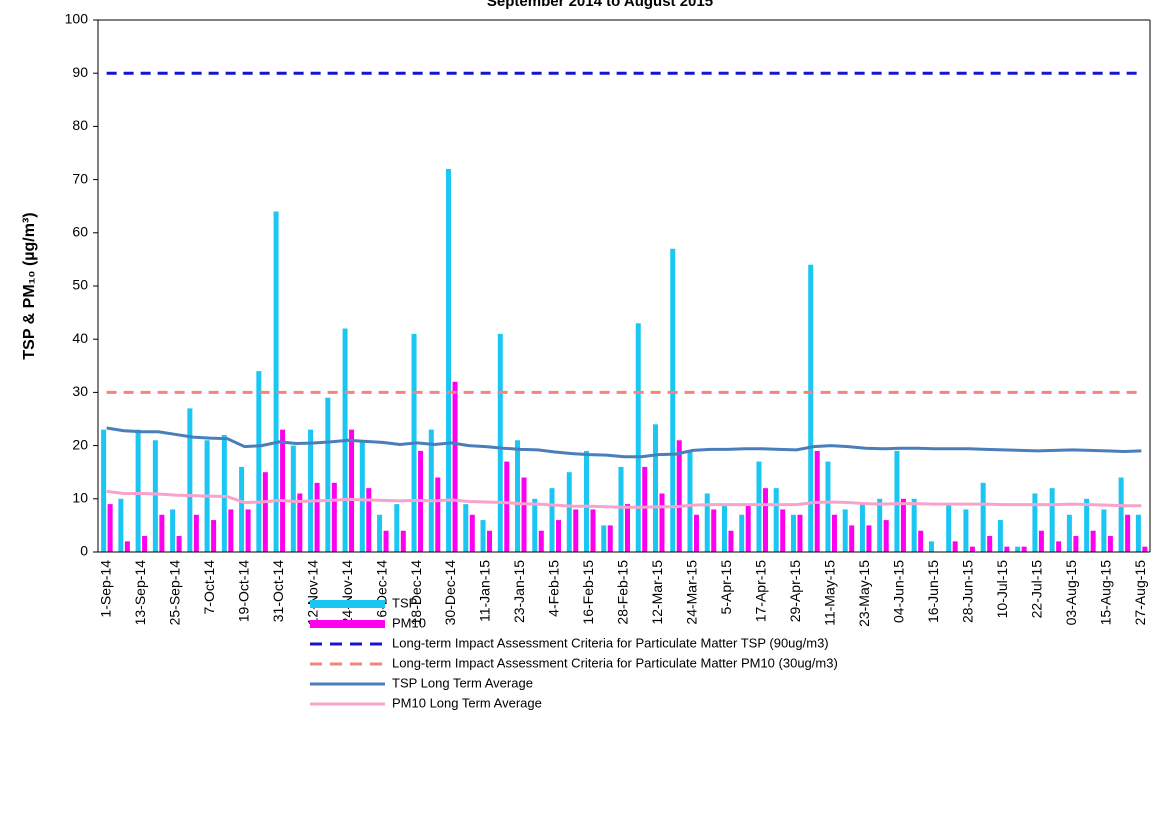 The image size is (1156, 828). I want to click on legend-label: TSP Long Term Average, so click(462, 682).